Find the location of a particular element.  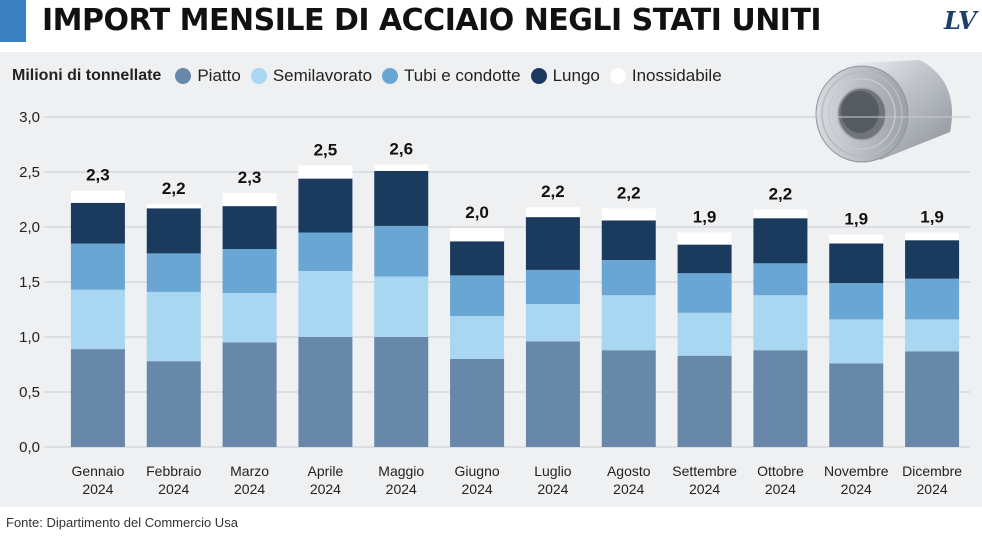

x-tick-label: Agosto is located at coordinates (629, 471).